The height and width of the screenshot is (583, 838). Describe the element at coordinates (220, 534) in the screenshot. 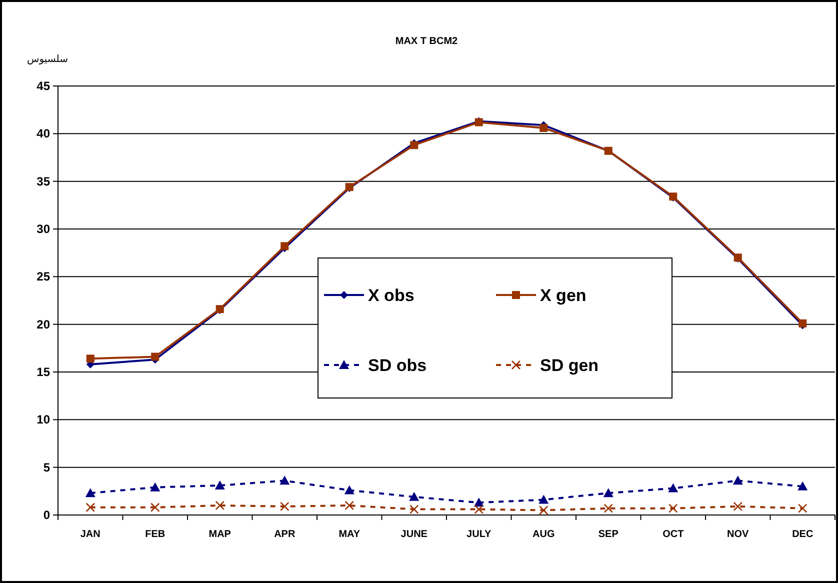

I see `x-tick-label: MAP` at that location.